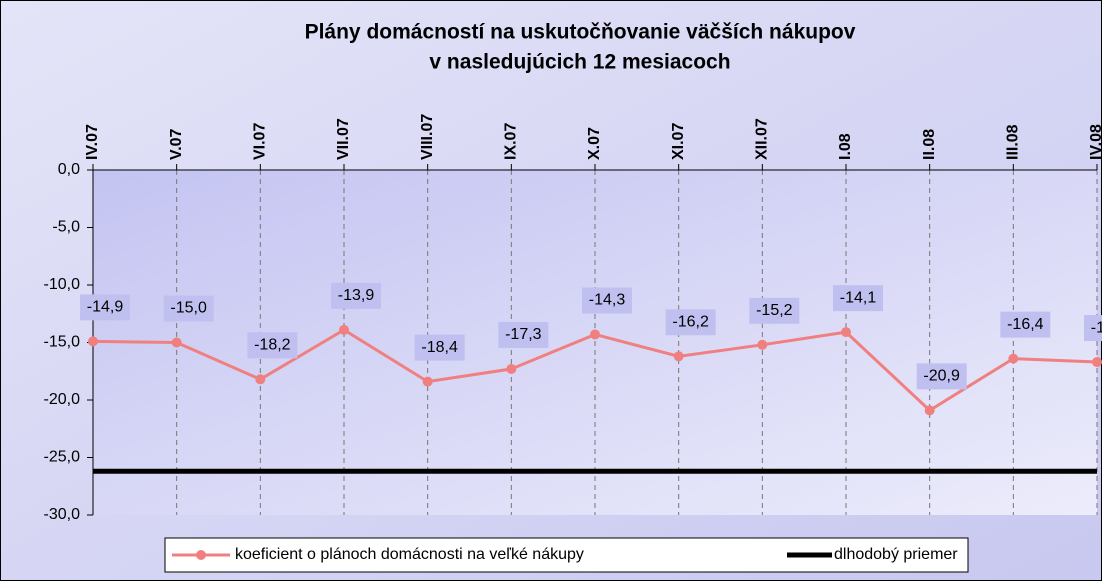 The width and height of the screenshot is (1102, 581). Describe the element at coordinates (62, 514) in the screenshot. I see `y-tick-label: -30,0` at that location.